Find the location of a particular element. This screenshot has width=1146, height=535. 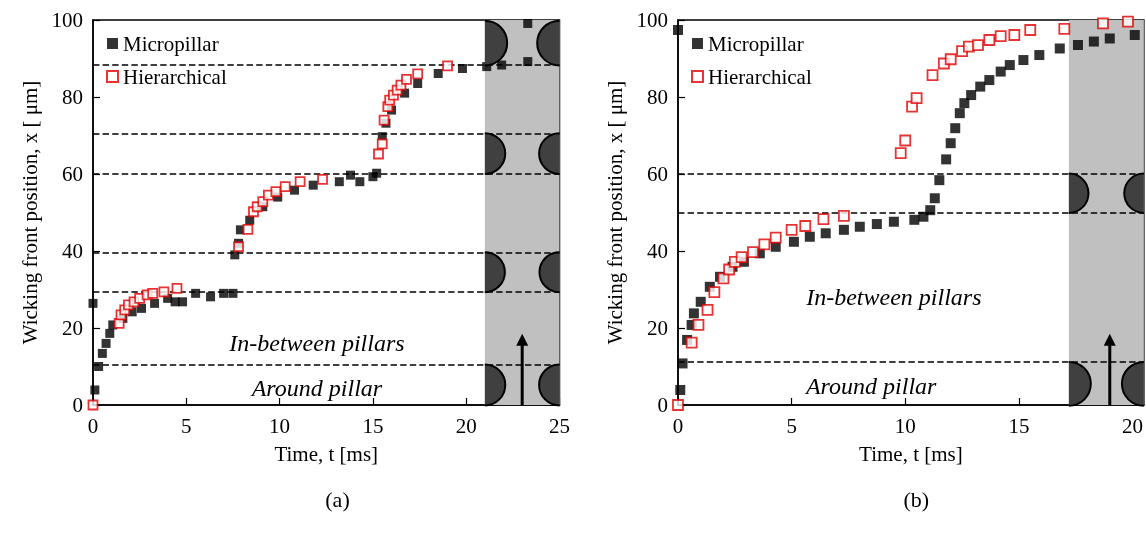

x-tick-label: 25 is located at coordinates (559, 425).